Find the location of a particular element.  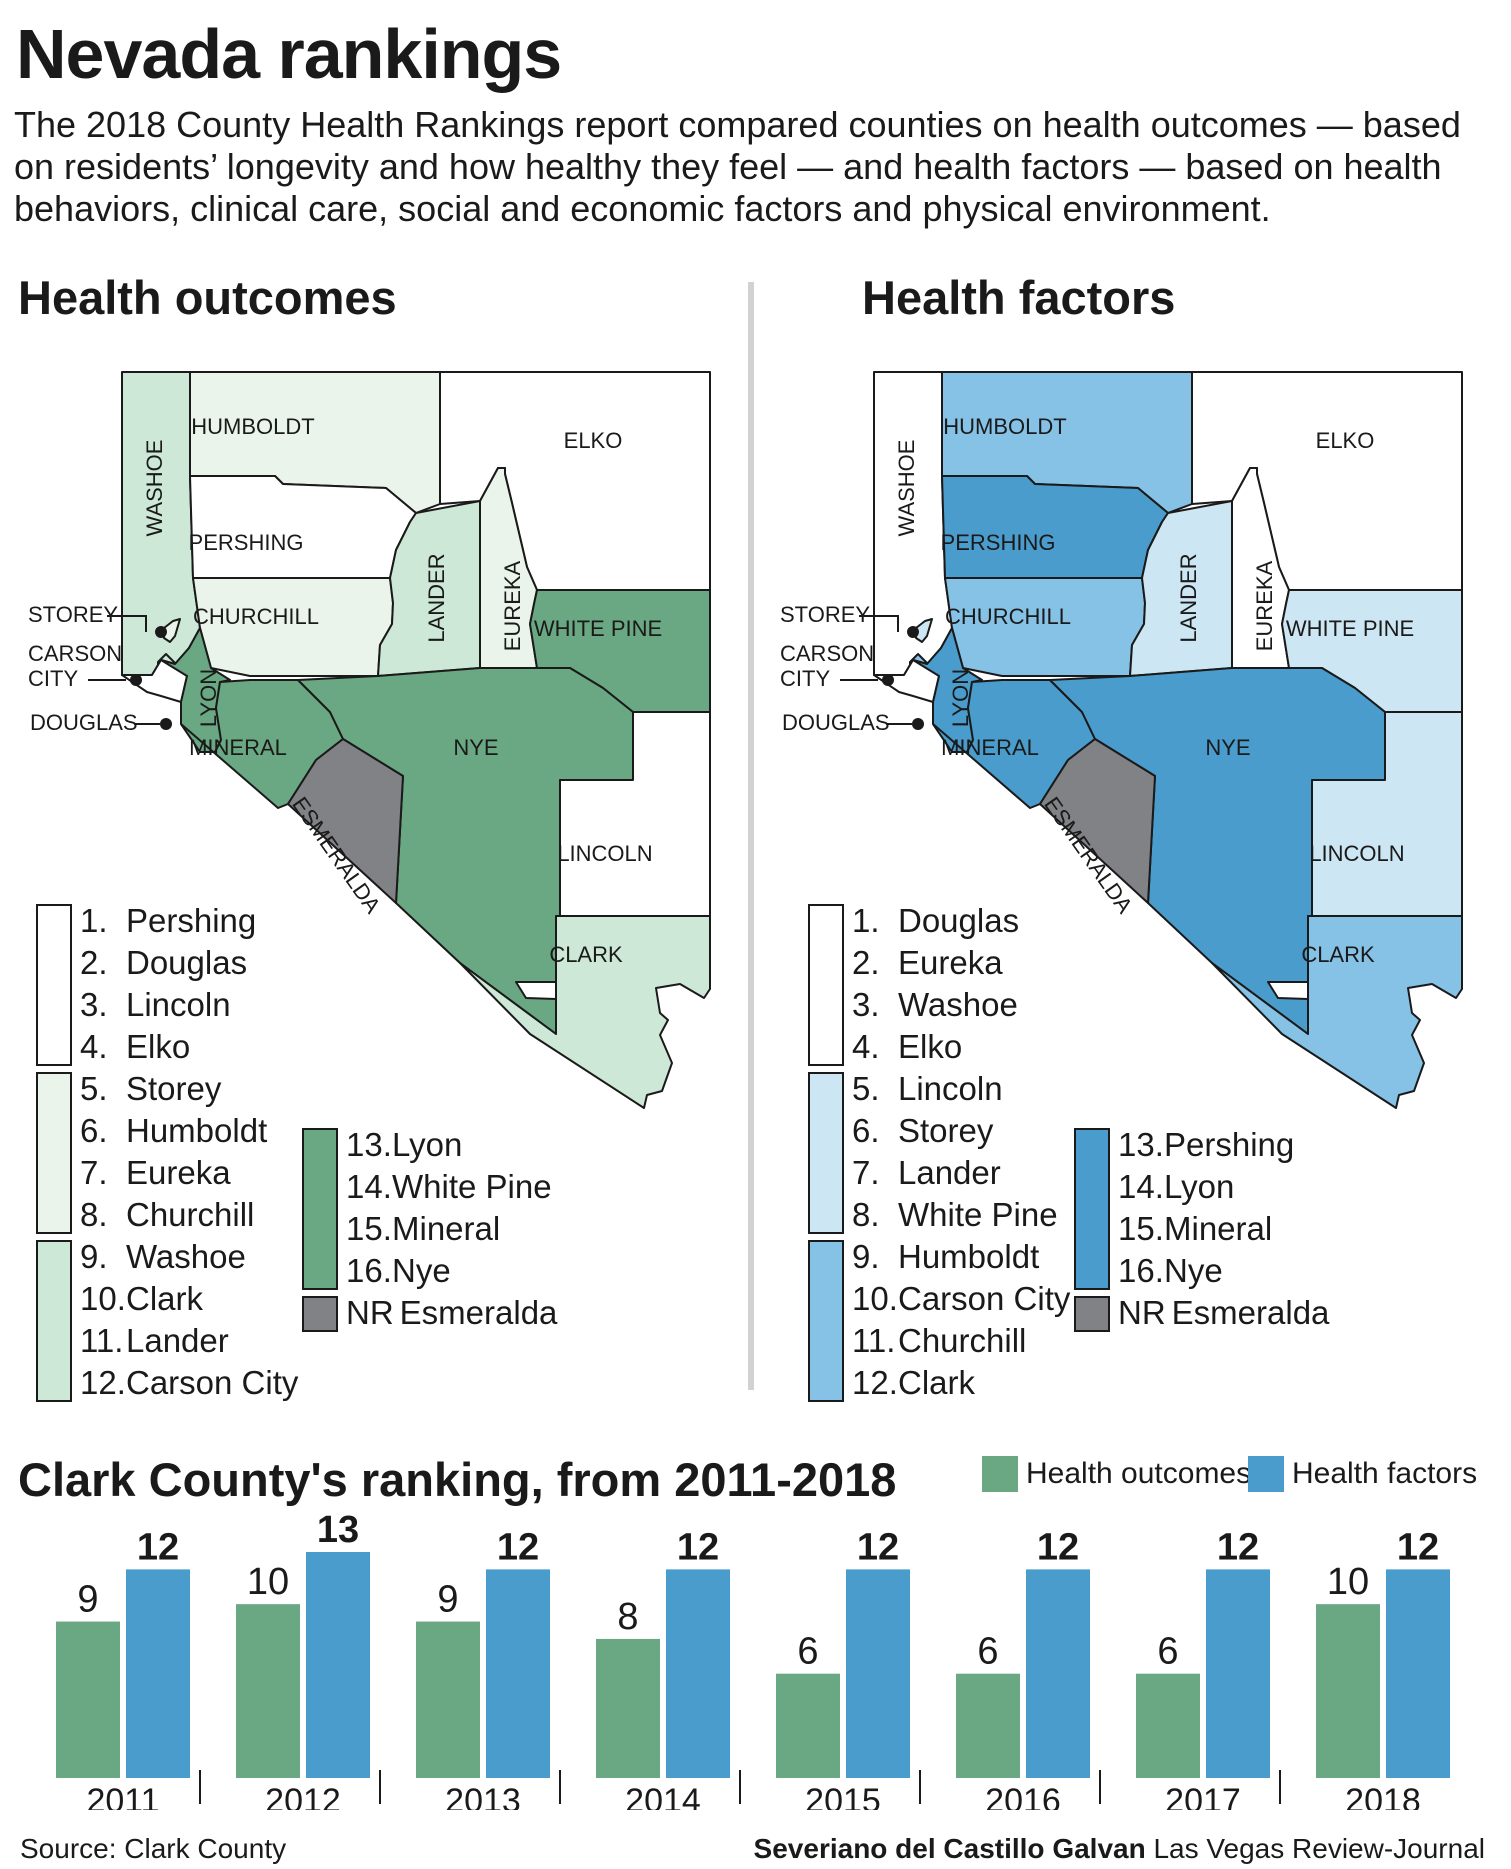

county-label-eureka: EUREKA is located at coordinates (512, 605).